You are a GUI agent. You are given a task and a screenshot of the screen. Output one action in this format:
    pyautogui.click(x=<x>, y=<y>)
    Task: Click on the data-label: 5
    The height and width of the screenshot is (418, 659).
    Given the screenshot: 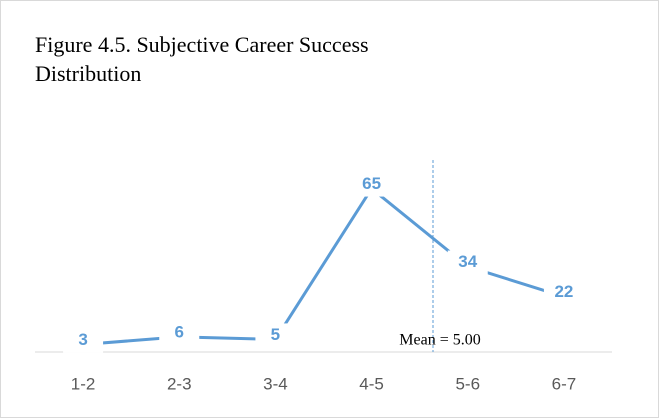 What is the action you would take?
    pyautogui.click(x=275, y=334)
    